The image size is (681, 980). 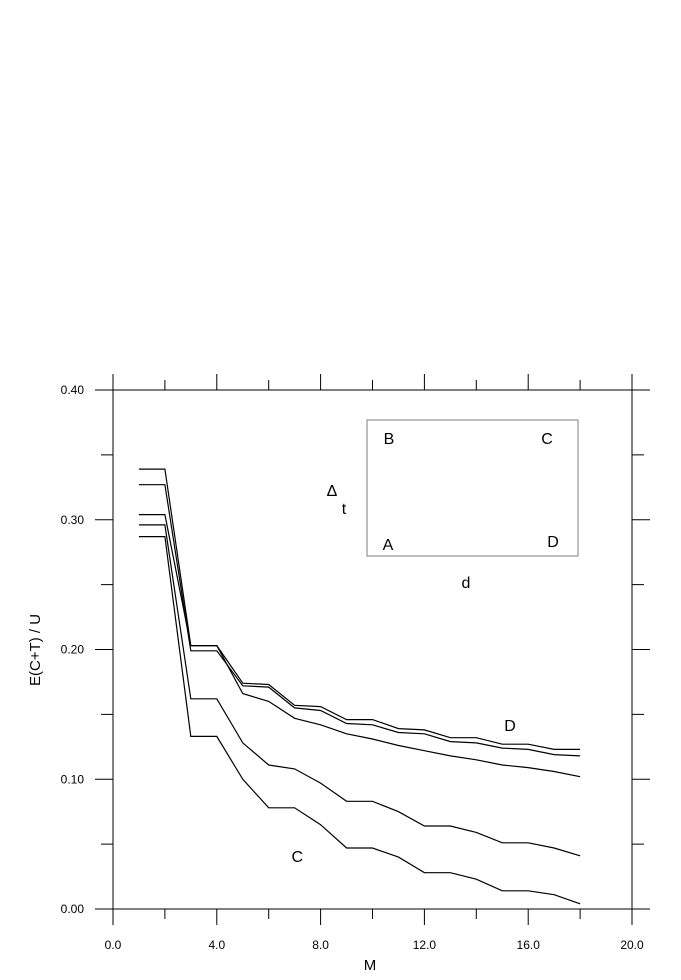 What do you see at coordinates (320, 945) in the screenshot?
I see `x-tick-label: 8.0` at bounding box center [320, 945].